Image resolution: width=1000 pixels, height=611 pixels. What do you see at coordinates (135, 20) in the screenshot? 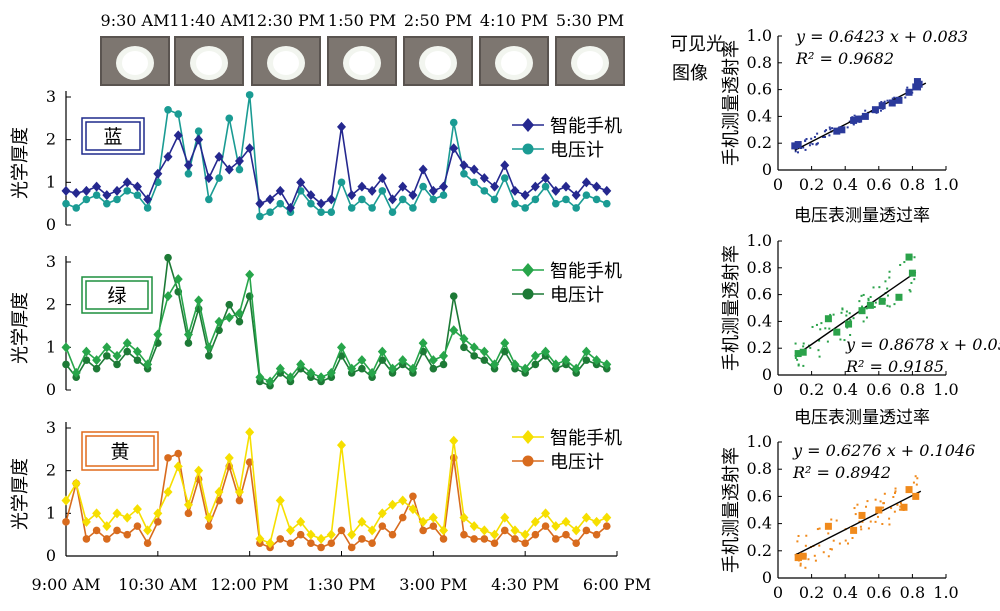
I see `photo-time-label: 9:30 AM` at bounding box center [135, 20].